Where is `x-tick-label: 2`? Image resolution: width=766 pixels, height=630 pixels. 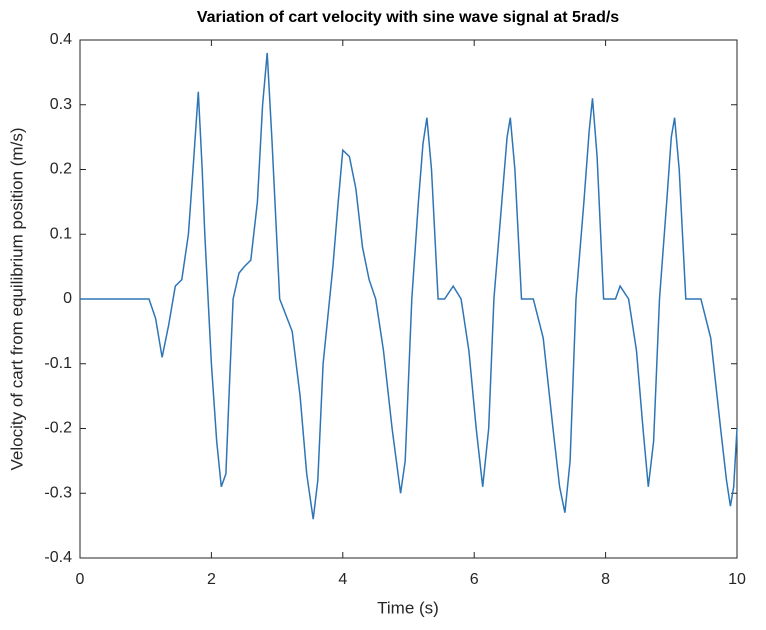
x-tick-label: 2 is located at coordinates (211, 579).